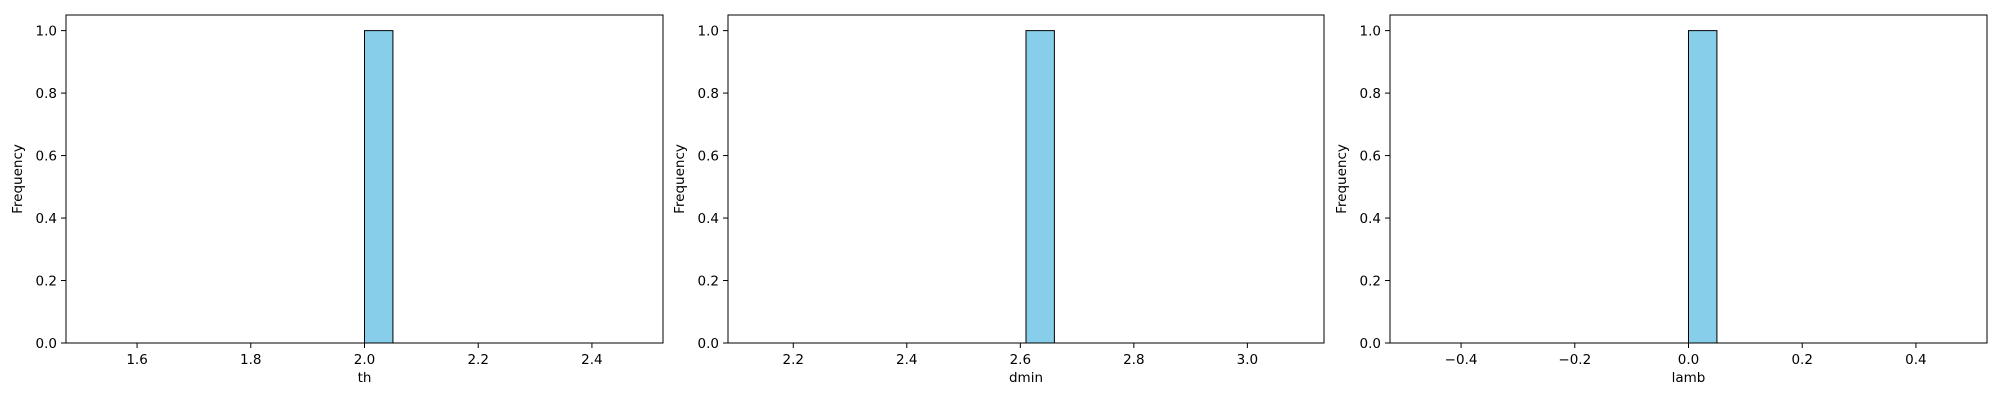 The image size is (2000, 400). Describe the element at coordinates (1026, 378) in the screenshot. I see `x-axis-label: dmin` at that location.